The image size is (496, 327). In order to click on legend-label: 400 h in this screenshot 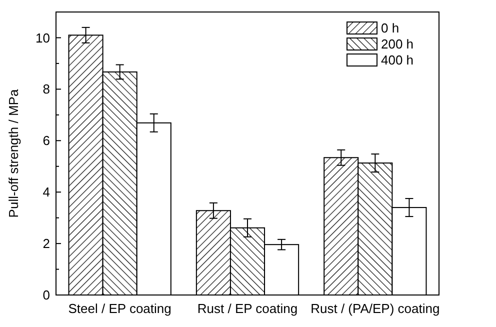, I will do `click(397, 60)`.